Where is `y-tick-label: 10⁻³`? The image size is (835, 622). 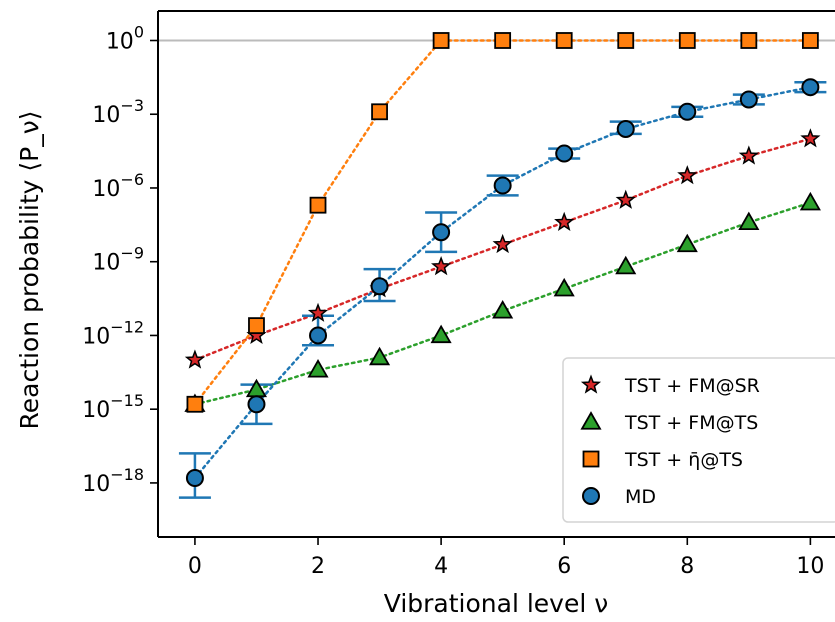 y-tick-label: 10⁻³ is located at coordinates (118, 112).